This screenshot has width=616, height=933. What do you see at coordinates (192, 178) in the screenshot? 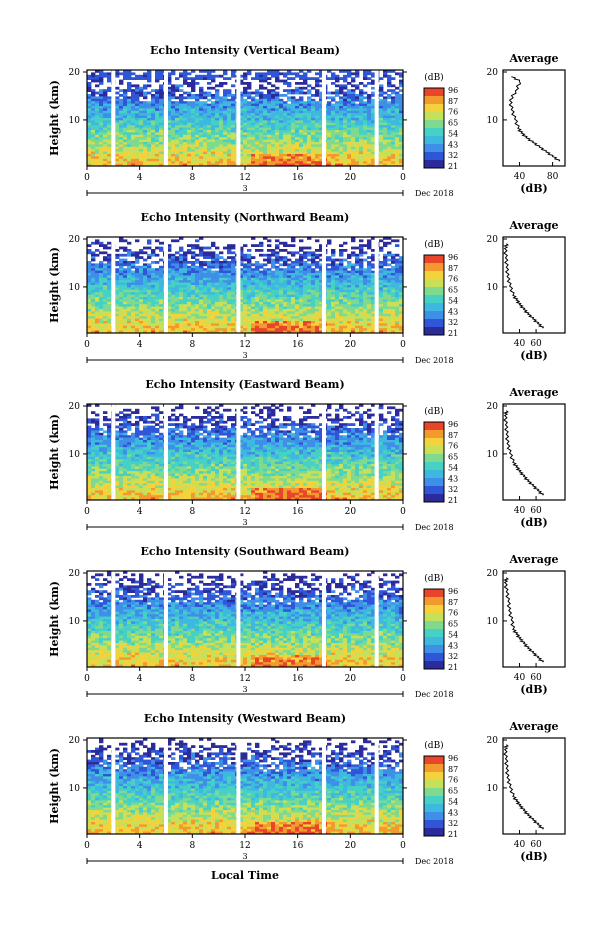
I see `x-tick-label: 8` at bounding box center [192, 178].